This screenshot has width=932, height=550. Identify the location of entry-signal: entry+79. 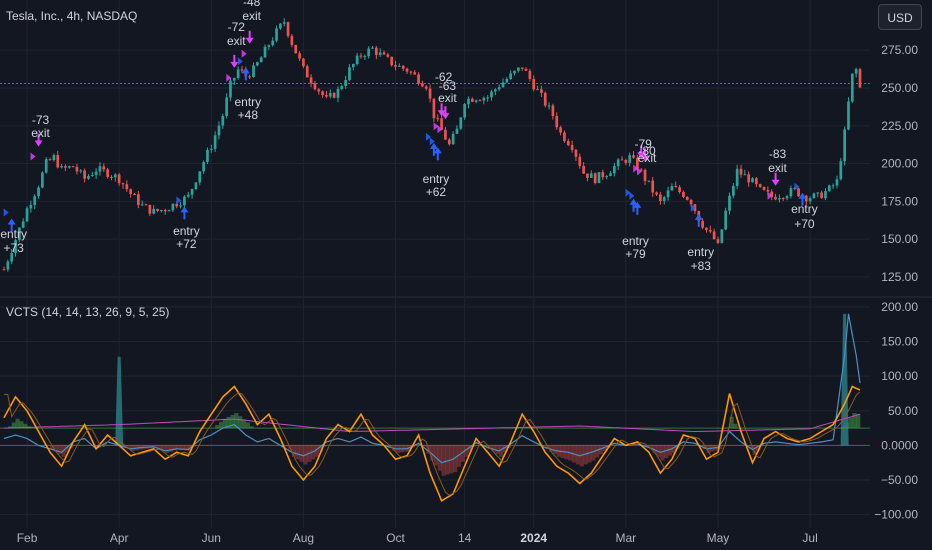
(635, 224).